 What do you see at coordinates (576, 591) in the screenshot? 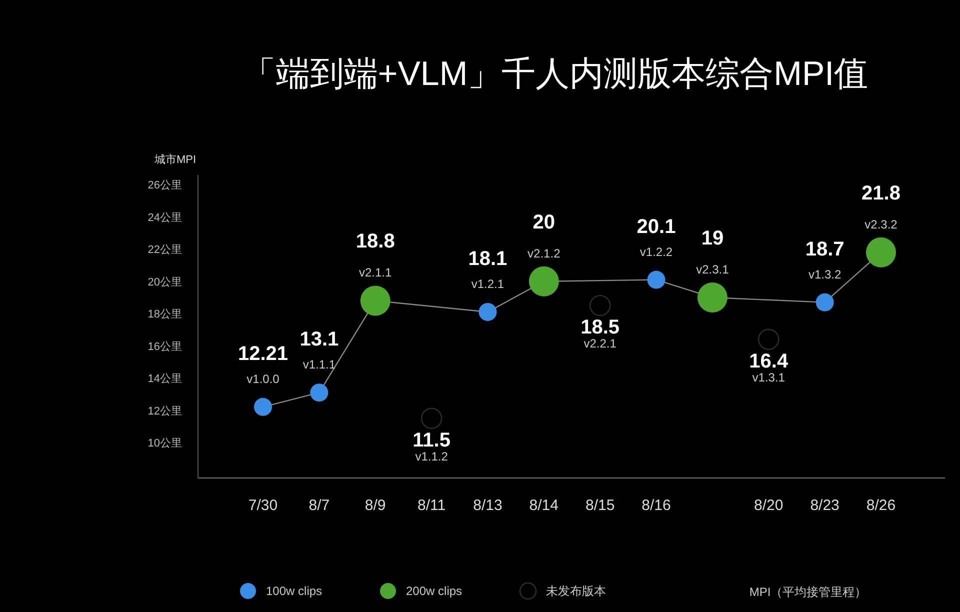
I see `legend-label: 未发布版本` at bounding box center [576, 591].